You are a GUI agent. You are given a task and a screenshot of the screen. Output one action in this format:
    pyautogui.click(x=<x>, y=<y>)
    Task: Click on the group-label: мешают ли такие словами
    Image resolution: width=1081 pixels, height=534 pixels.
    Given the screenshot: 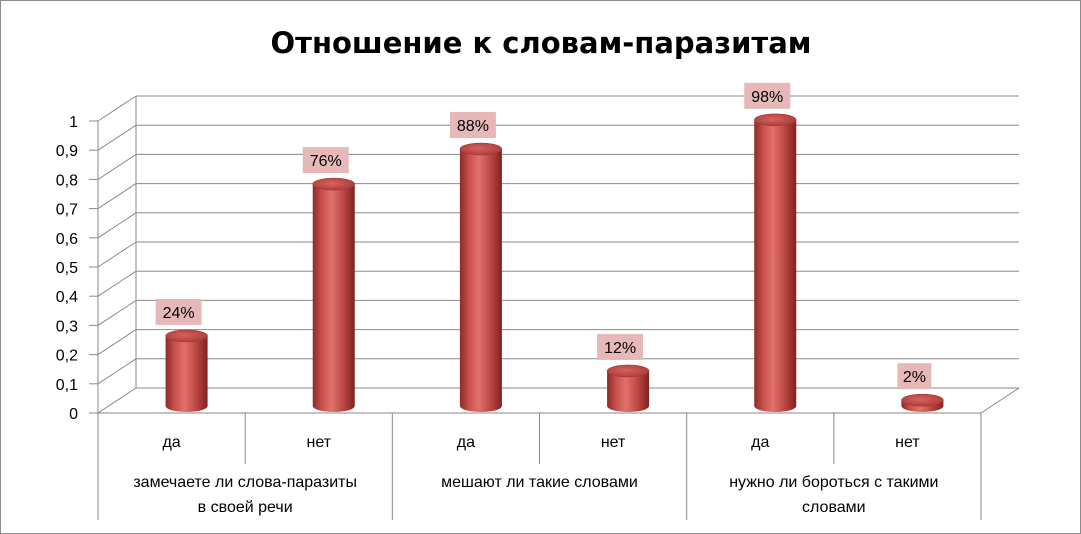 What is the action you would take?
    pyautogui.click(x=539, y=482)
    